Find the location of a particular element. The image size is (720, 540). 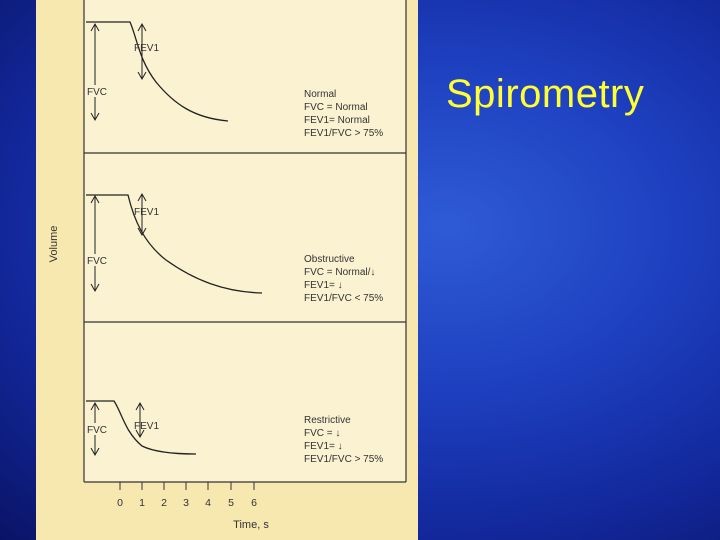

x-tick-label: 6 is located at coordinates (254, 503).